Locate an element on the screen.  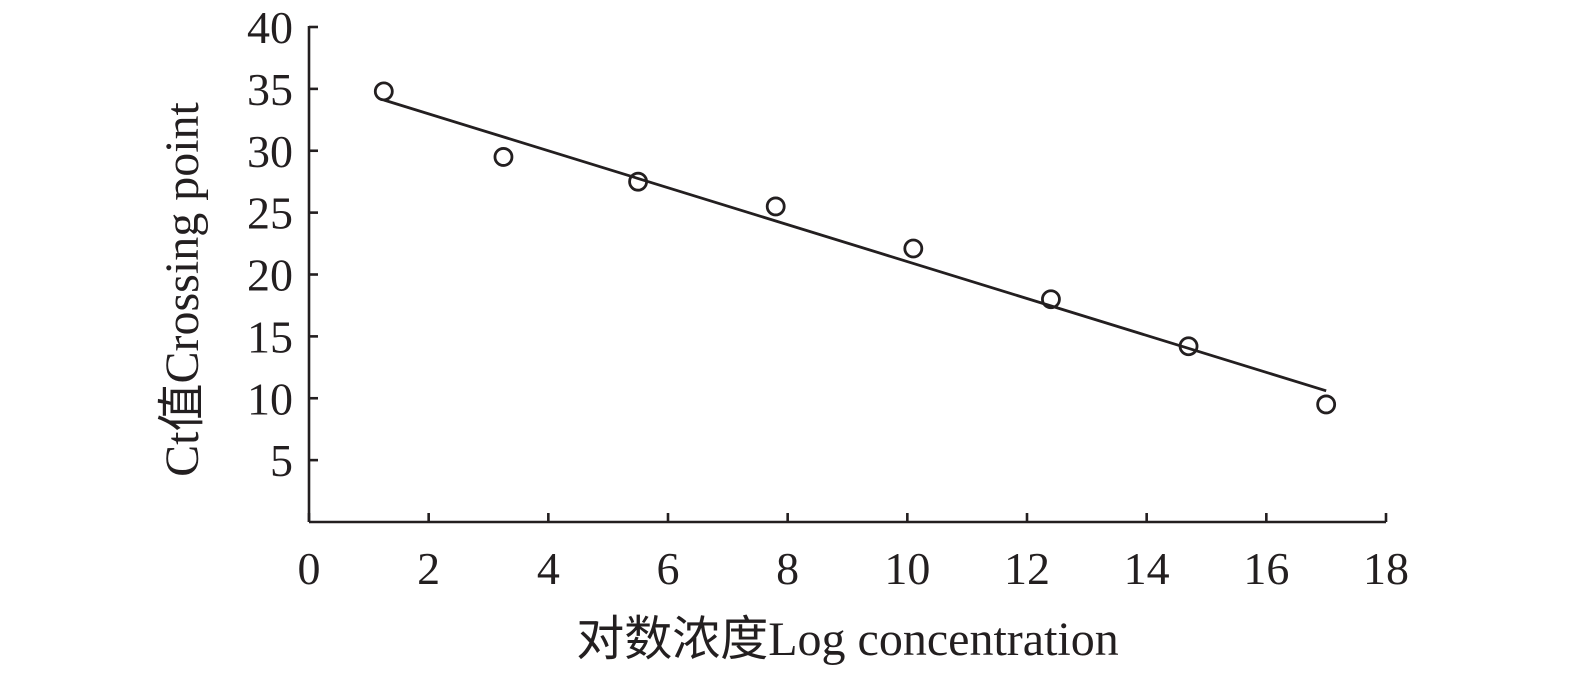
x-ticks: 0 2 4 6 8 10 12 14 16 18 is located at coordinates (853, 553).